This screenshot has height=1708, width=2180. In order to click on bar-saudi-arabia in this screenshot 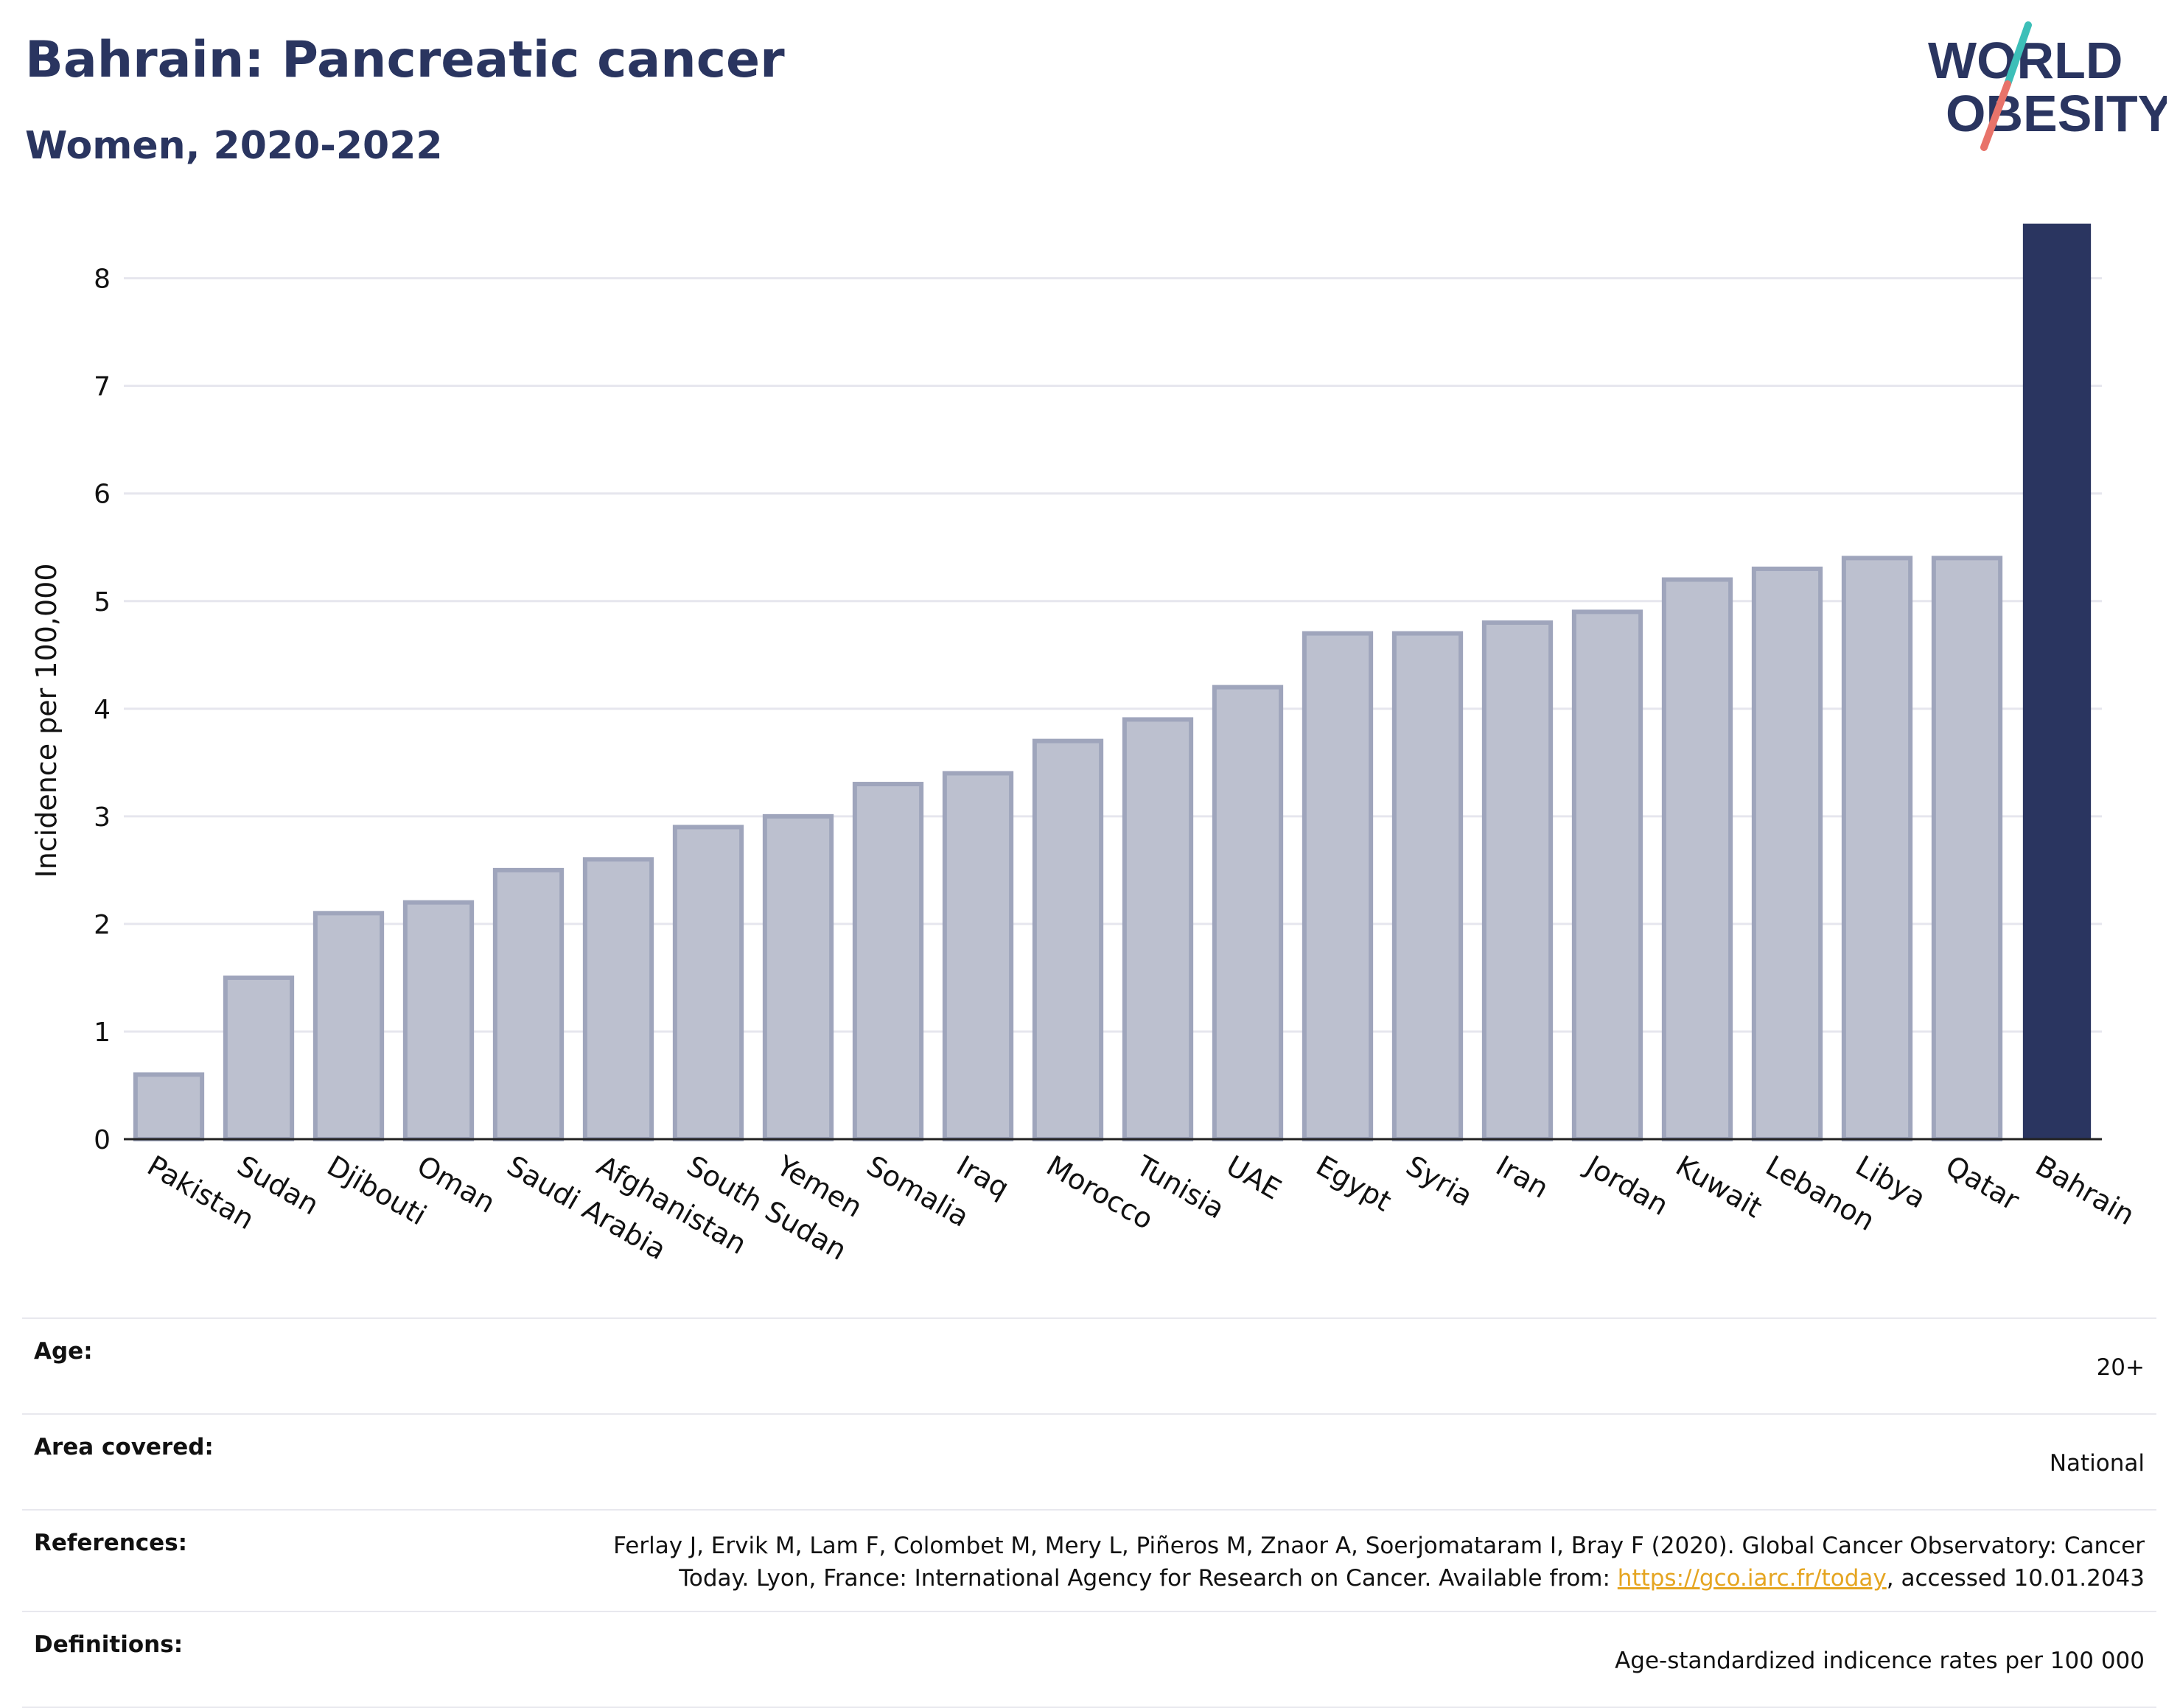, I will do `click(528, 1004)`.